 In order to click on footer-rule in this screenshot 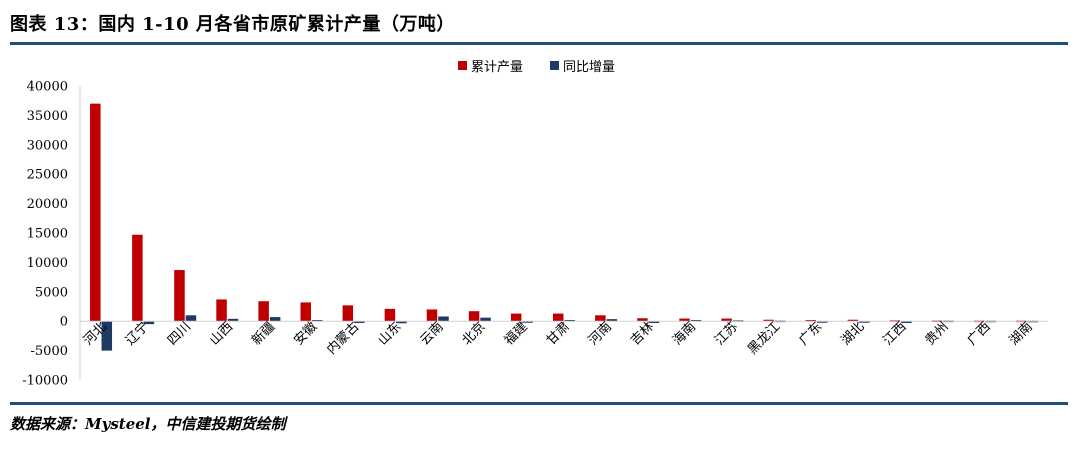, I will do `click(539, 403)`.